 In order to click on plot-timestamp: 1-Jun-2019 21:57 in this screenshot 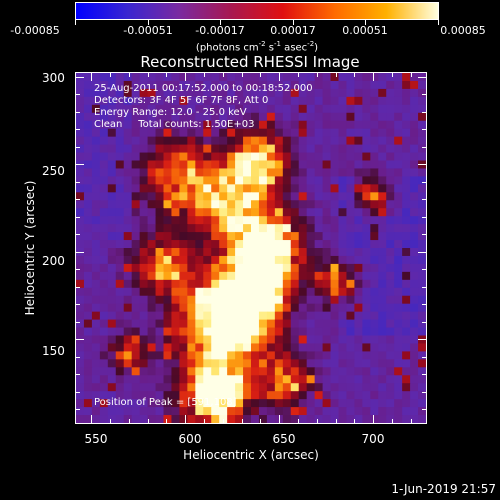, I will do `click(443, 489)`.